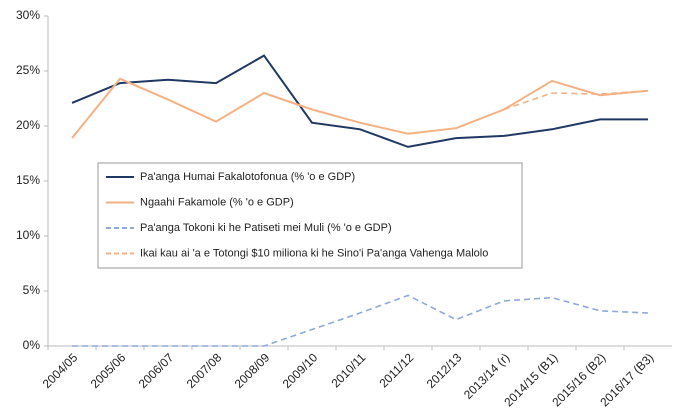  I want to click on y-tick-label: 10%, so click(28, 235).